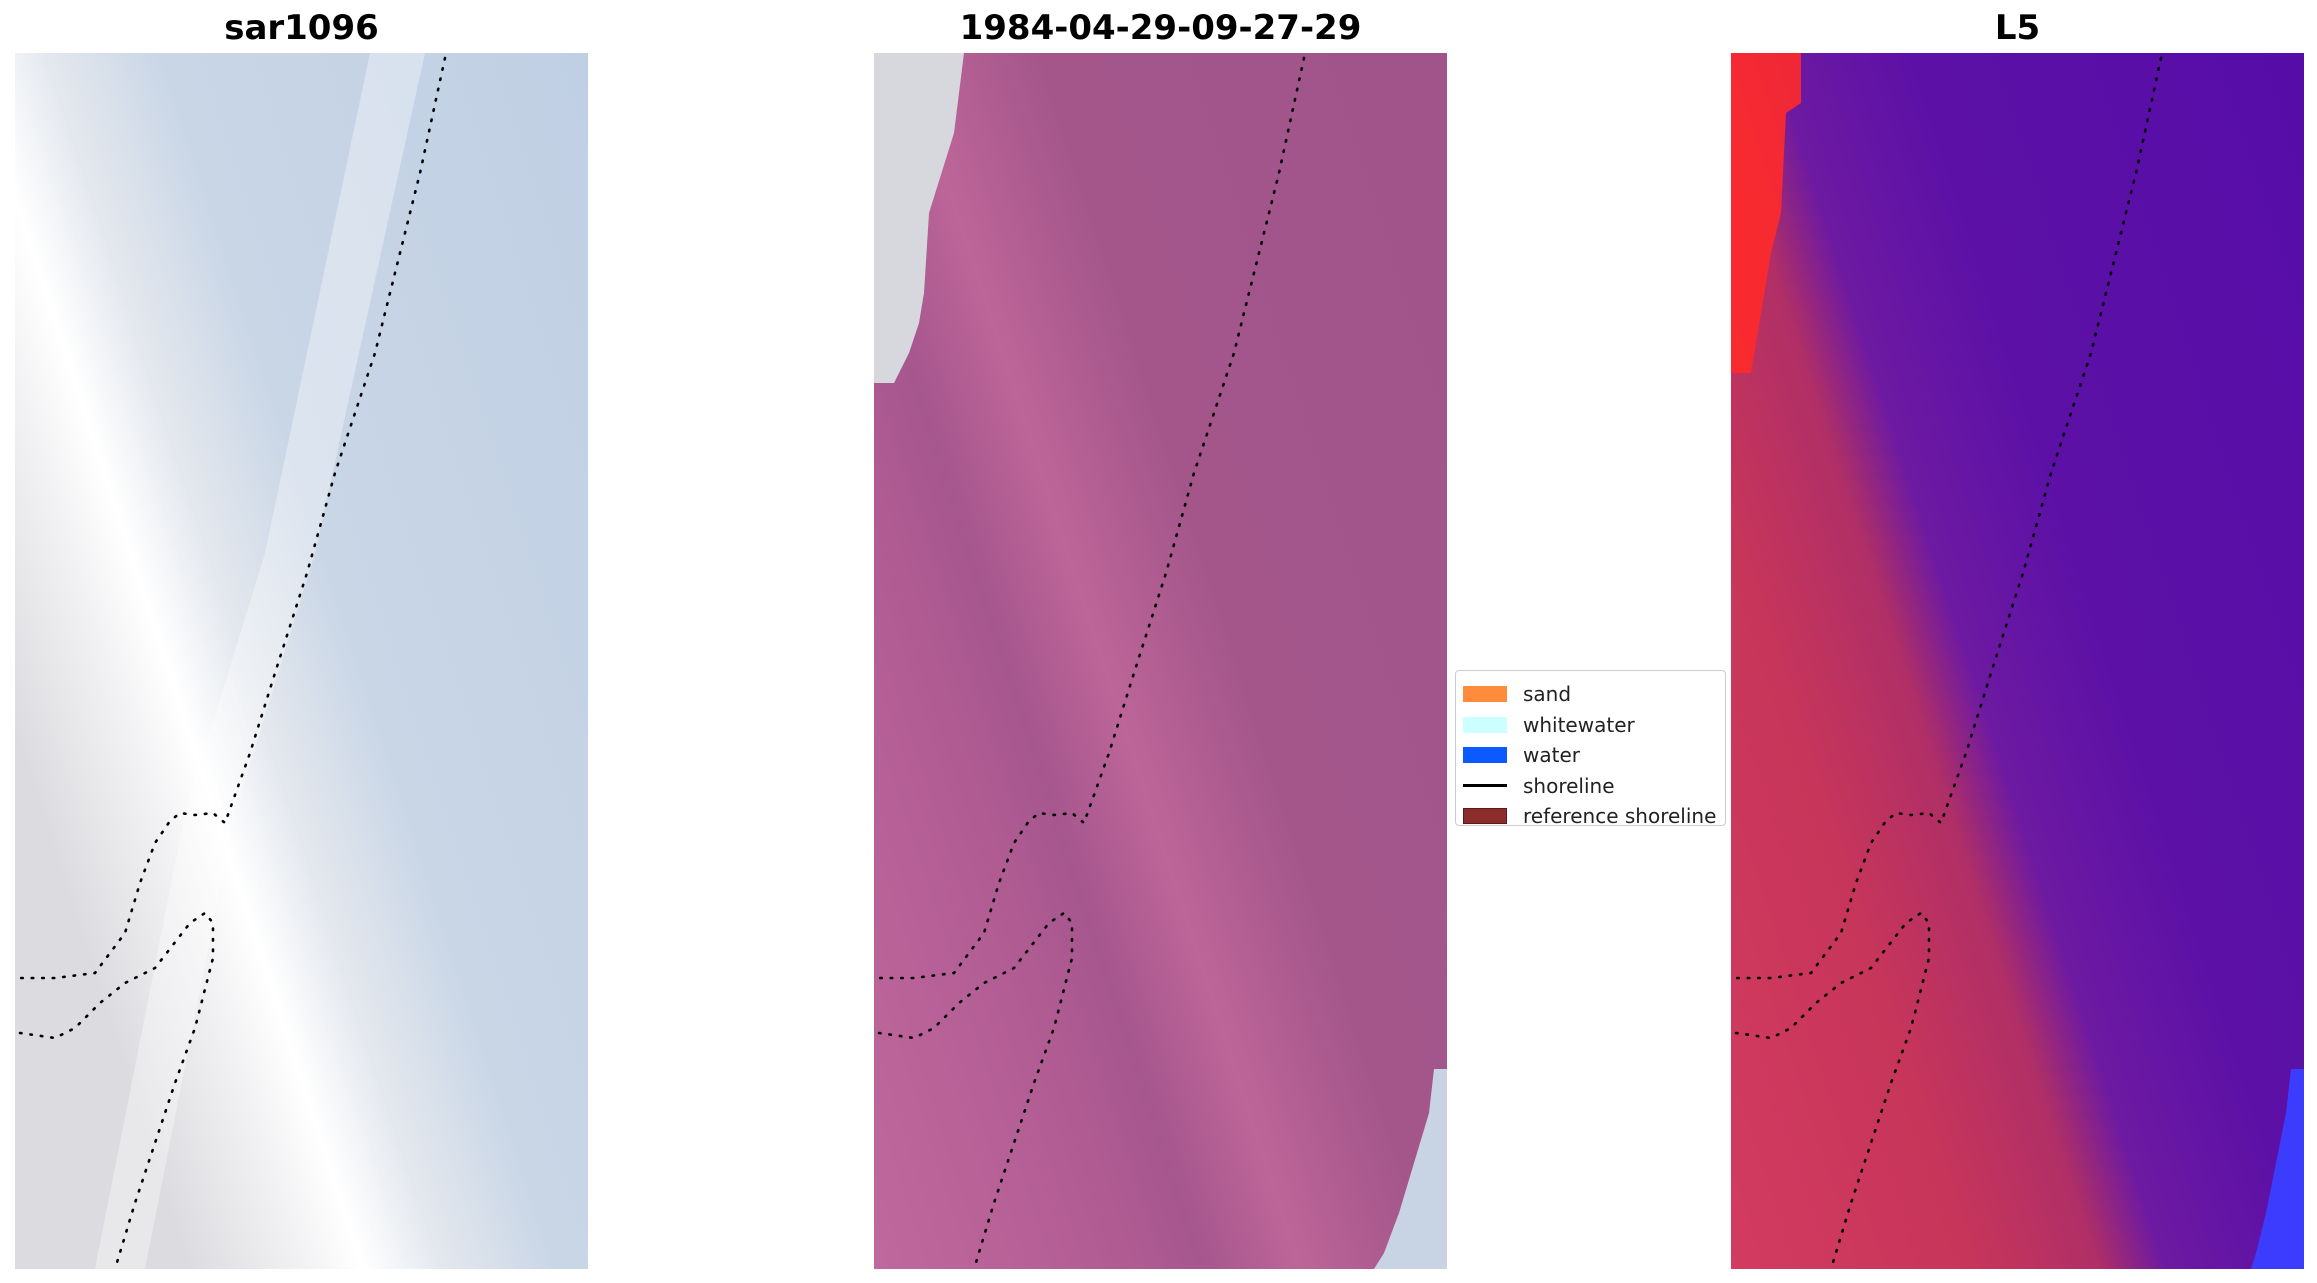 The image size is (2317, 1283). I want to click on legend-swatch-whitewater, so click(1485, 724).